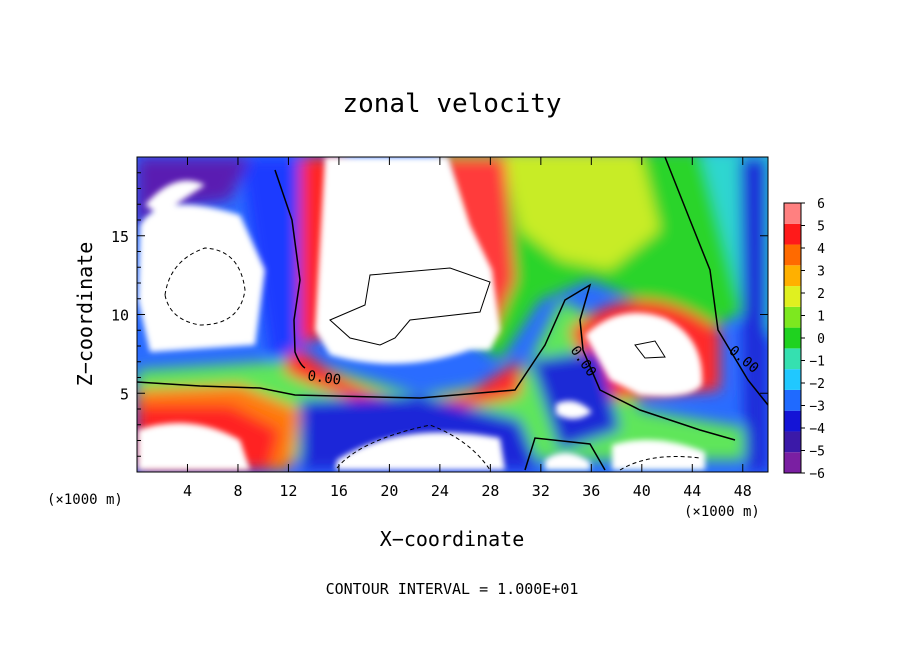 The height and width of the screenshot is (654, 904). What do you see at coordinates (193, 193) in the screenshot?
I see `field-purple-topleft` at bounding box center [193, 193].